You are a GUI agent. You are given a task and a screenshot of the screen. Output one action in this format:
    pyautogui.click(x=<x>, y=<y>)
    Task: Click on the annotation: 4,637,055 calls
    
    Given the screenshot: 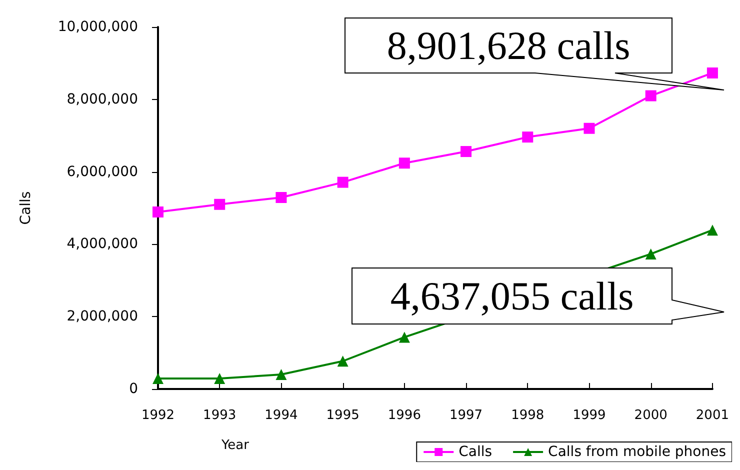 What is the action you would take?
    pyautogui.click(x=512, y=296)
    